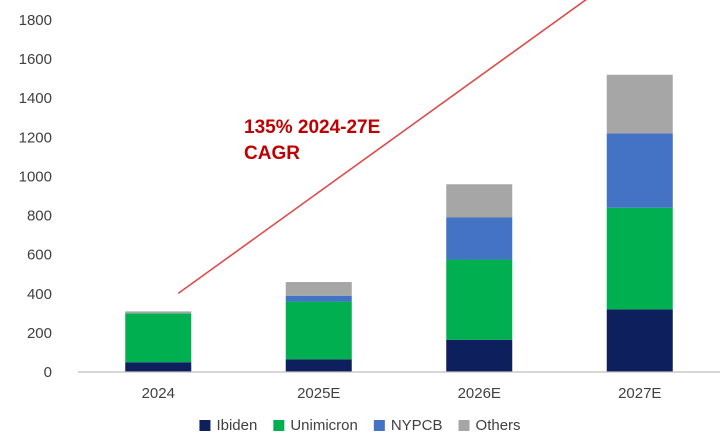 This screenshot has height=444, width=720. Describe the element at coordinates (39, 255) in the screenshot. I see `y-tick-label: 600` at that location.